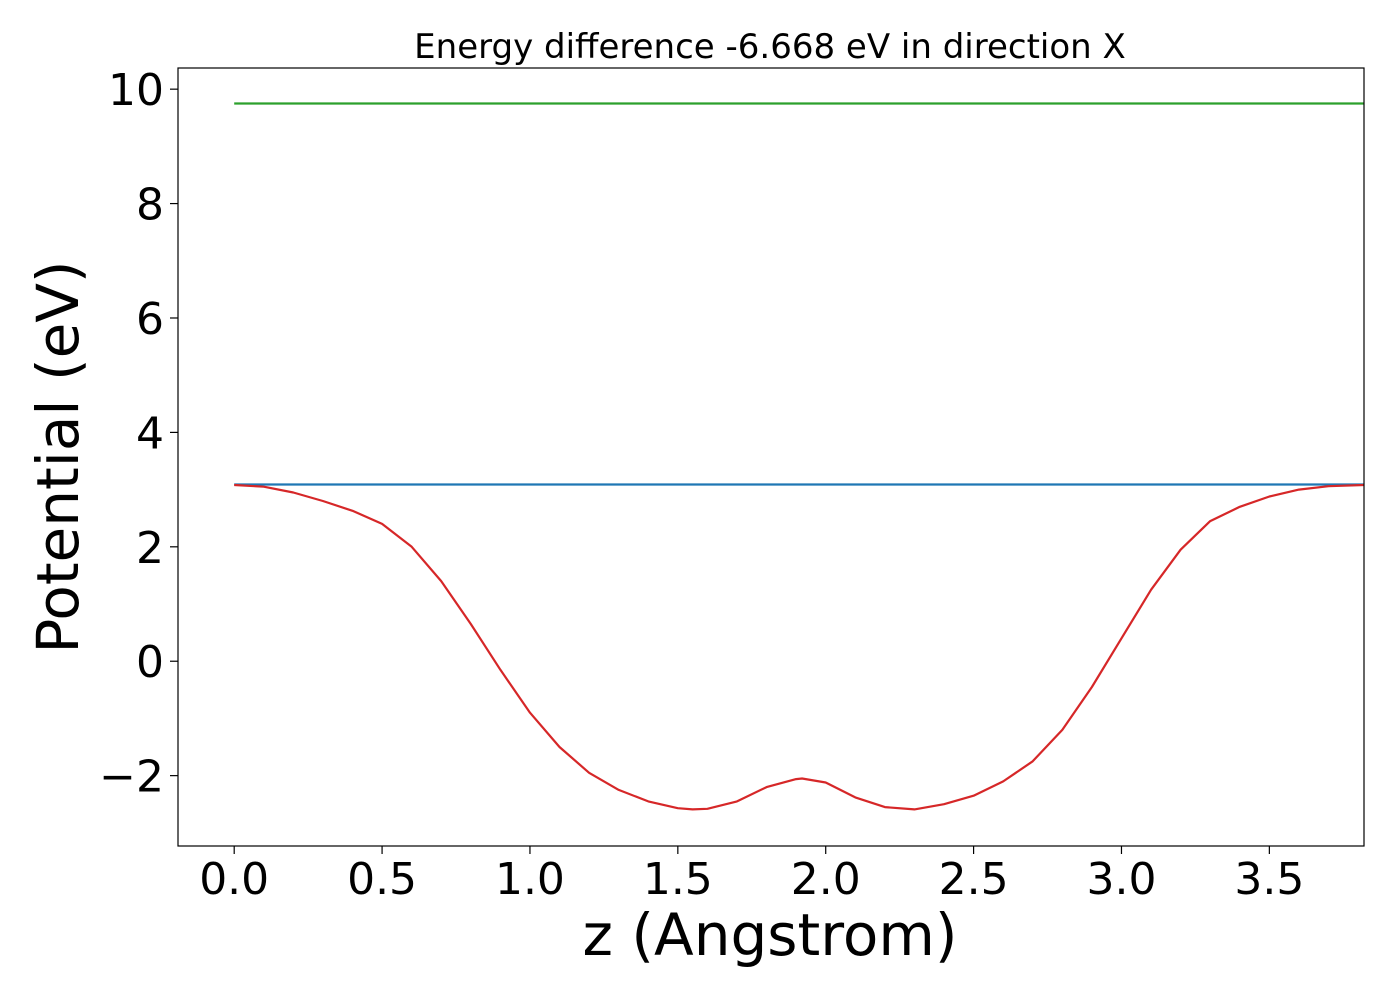 Image resolution: width=1400 pixels, height=1000 pixels. I want to click on x-tick-label: 2.0, so click(826, 879).